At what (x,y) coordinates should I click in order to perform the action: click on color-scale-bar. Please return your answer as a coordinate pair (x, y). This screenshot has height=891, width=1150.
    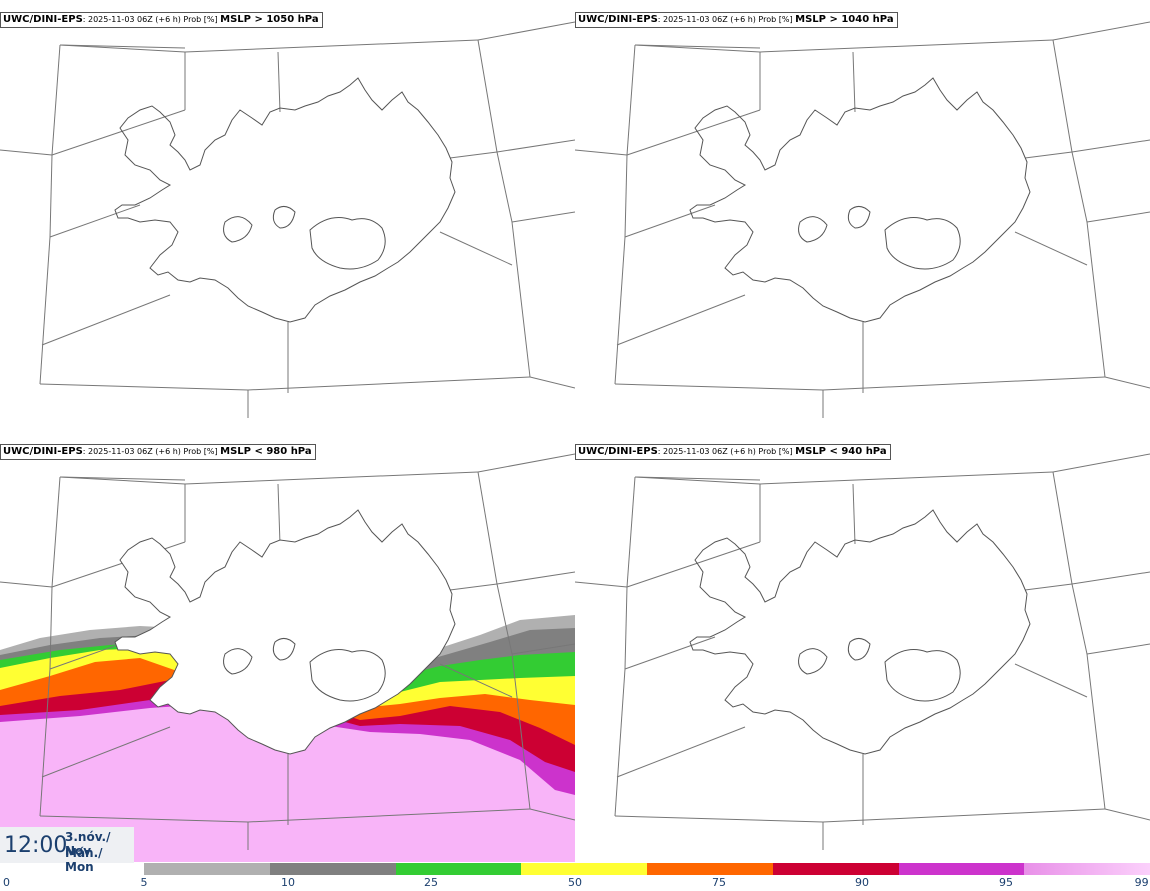
    Looking at the image, I should click on (647, 869).